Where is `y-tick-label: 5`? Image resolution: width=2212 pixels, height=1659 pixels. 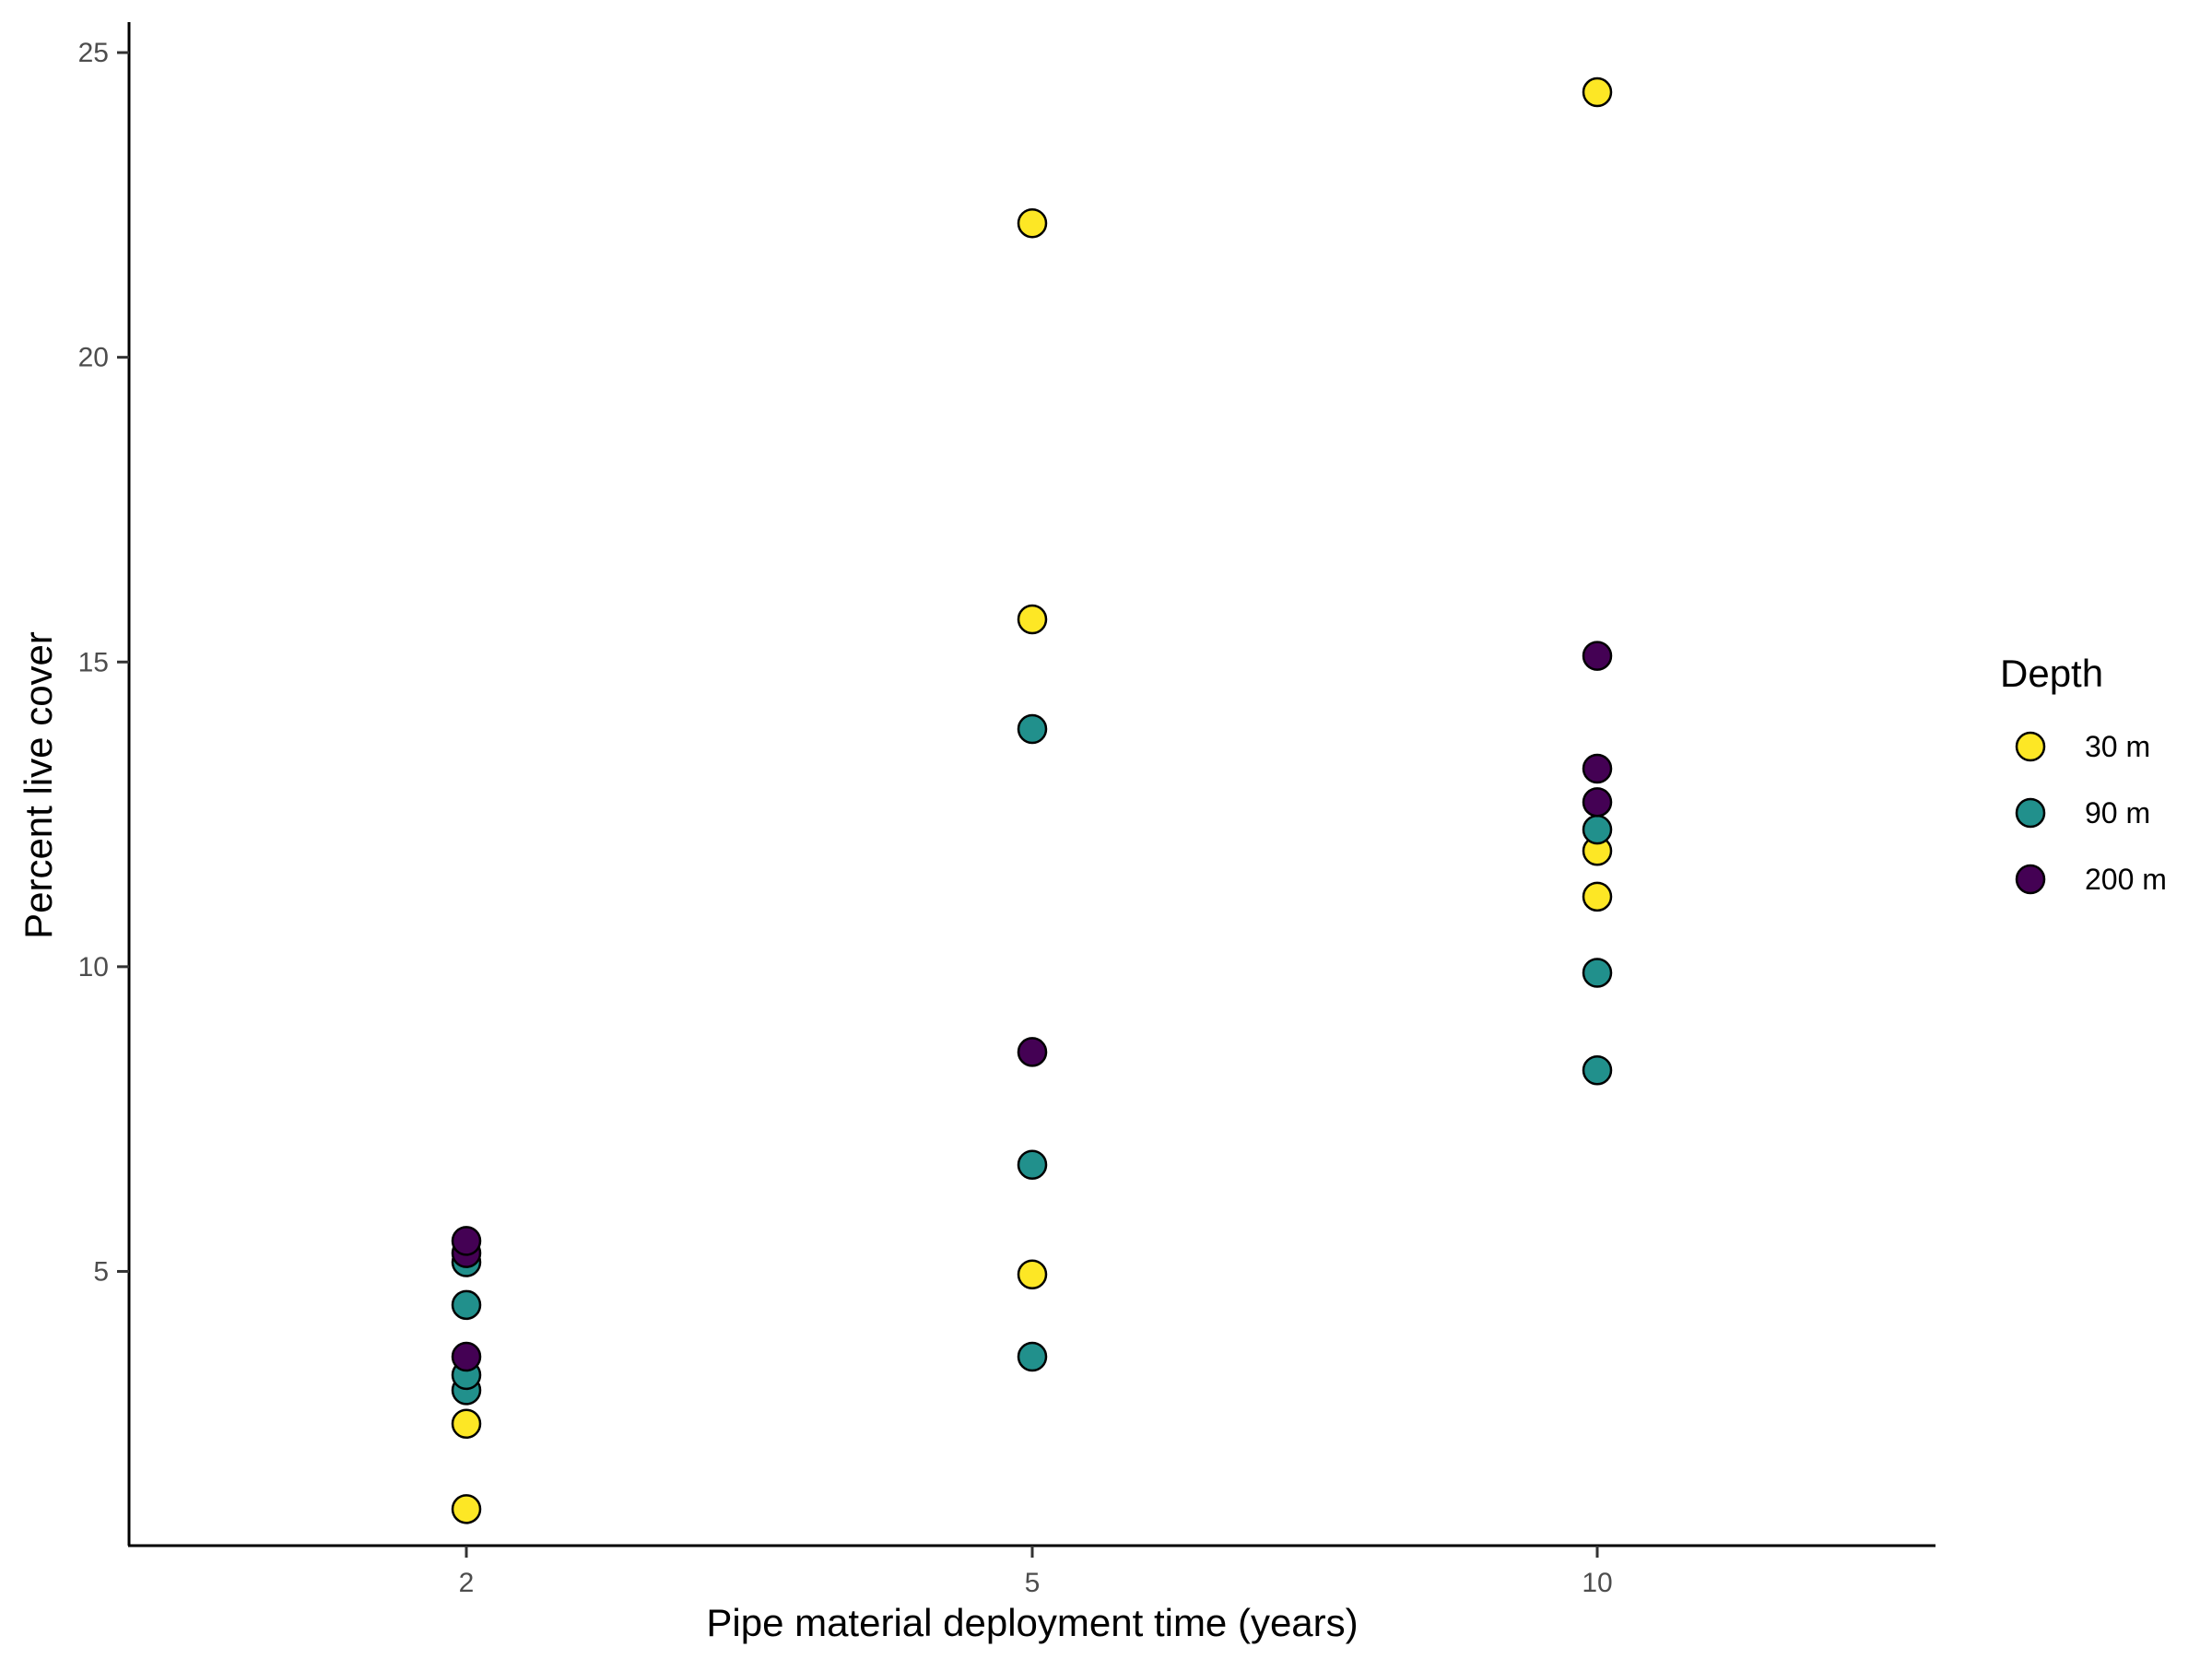 y-tick-label: 5 is located at coordinates (101, 1271).